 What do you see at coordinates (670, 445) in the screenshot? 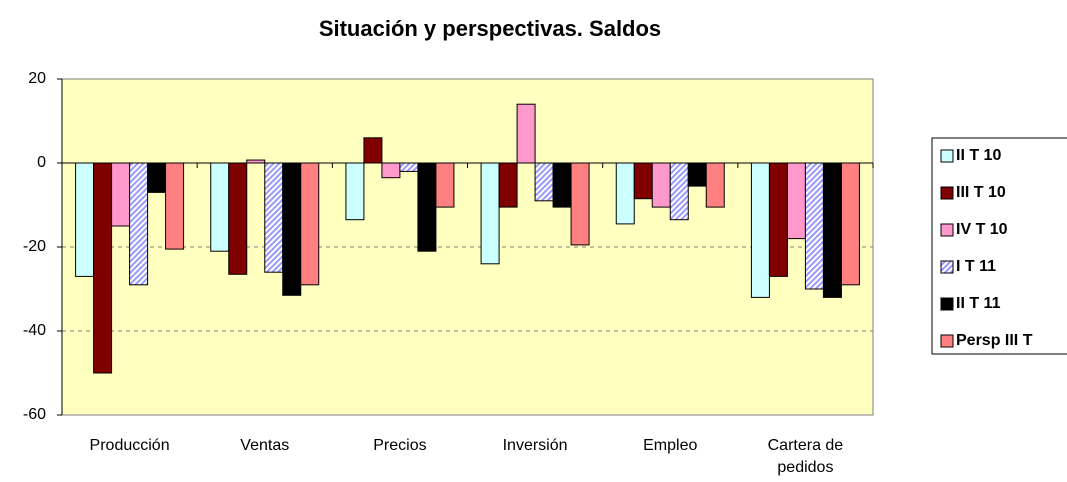
I see `x-tick-label: Empleo` at bounding box center [670, 445].